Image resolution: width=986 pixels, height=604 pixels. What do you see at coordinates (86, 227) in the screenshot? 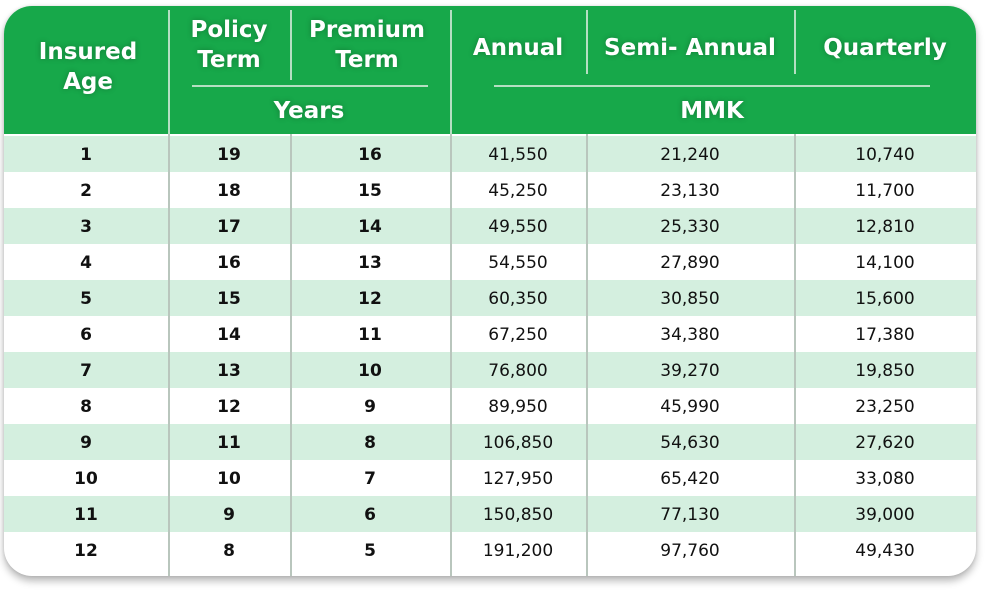
I see `cell-insured-age: 3` at bounding box center [86, 227].